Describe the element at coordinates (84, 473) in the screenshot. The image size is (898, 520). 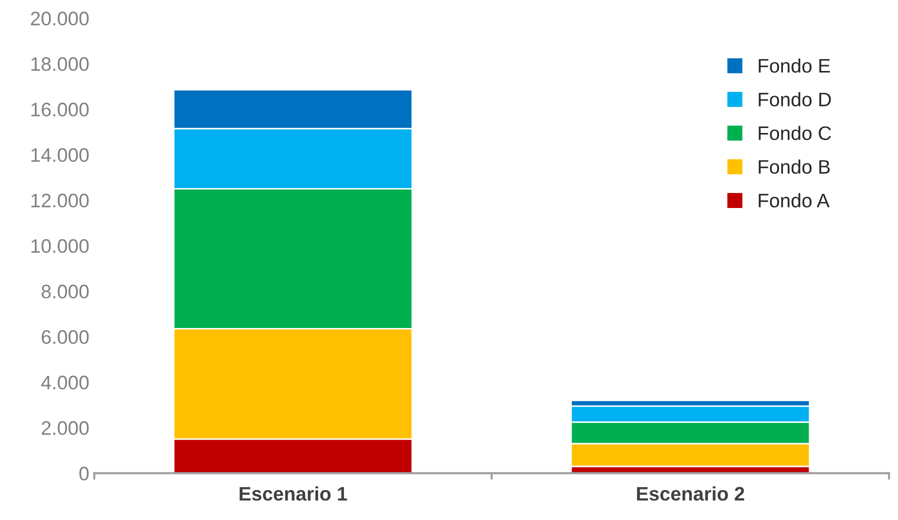
I see `y-tick-label: 0` at that location.